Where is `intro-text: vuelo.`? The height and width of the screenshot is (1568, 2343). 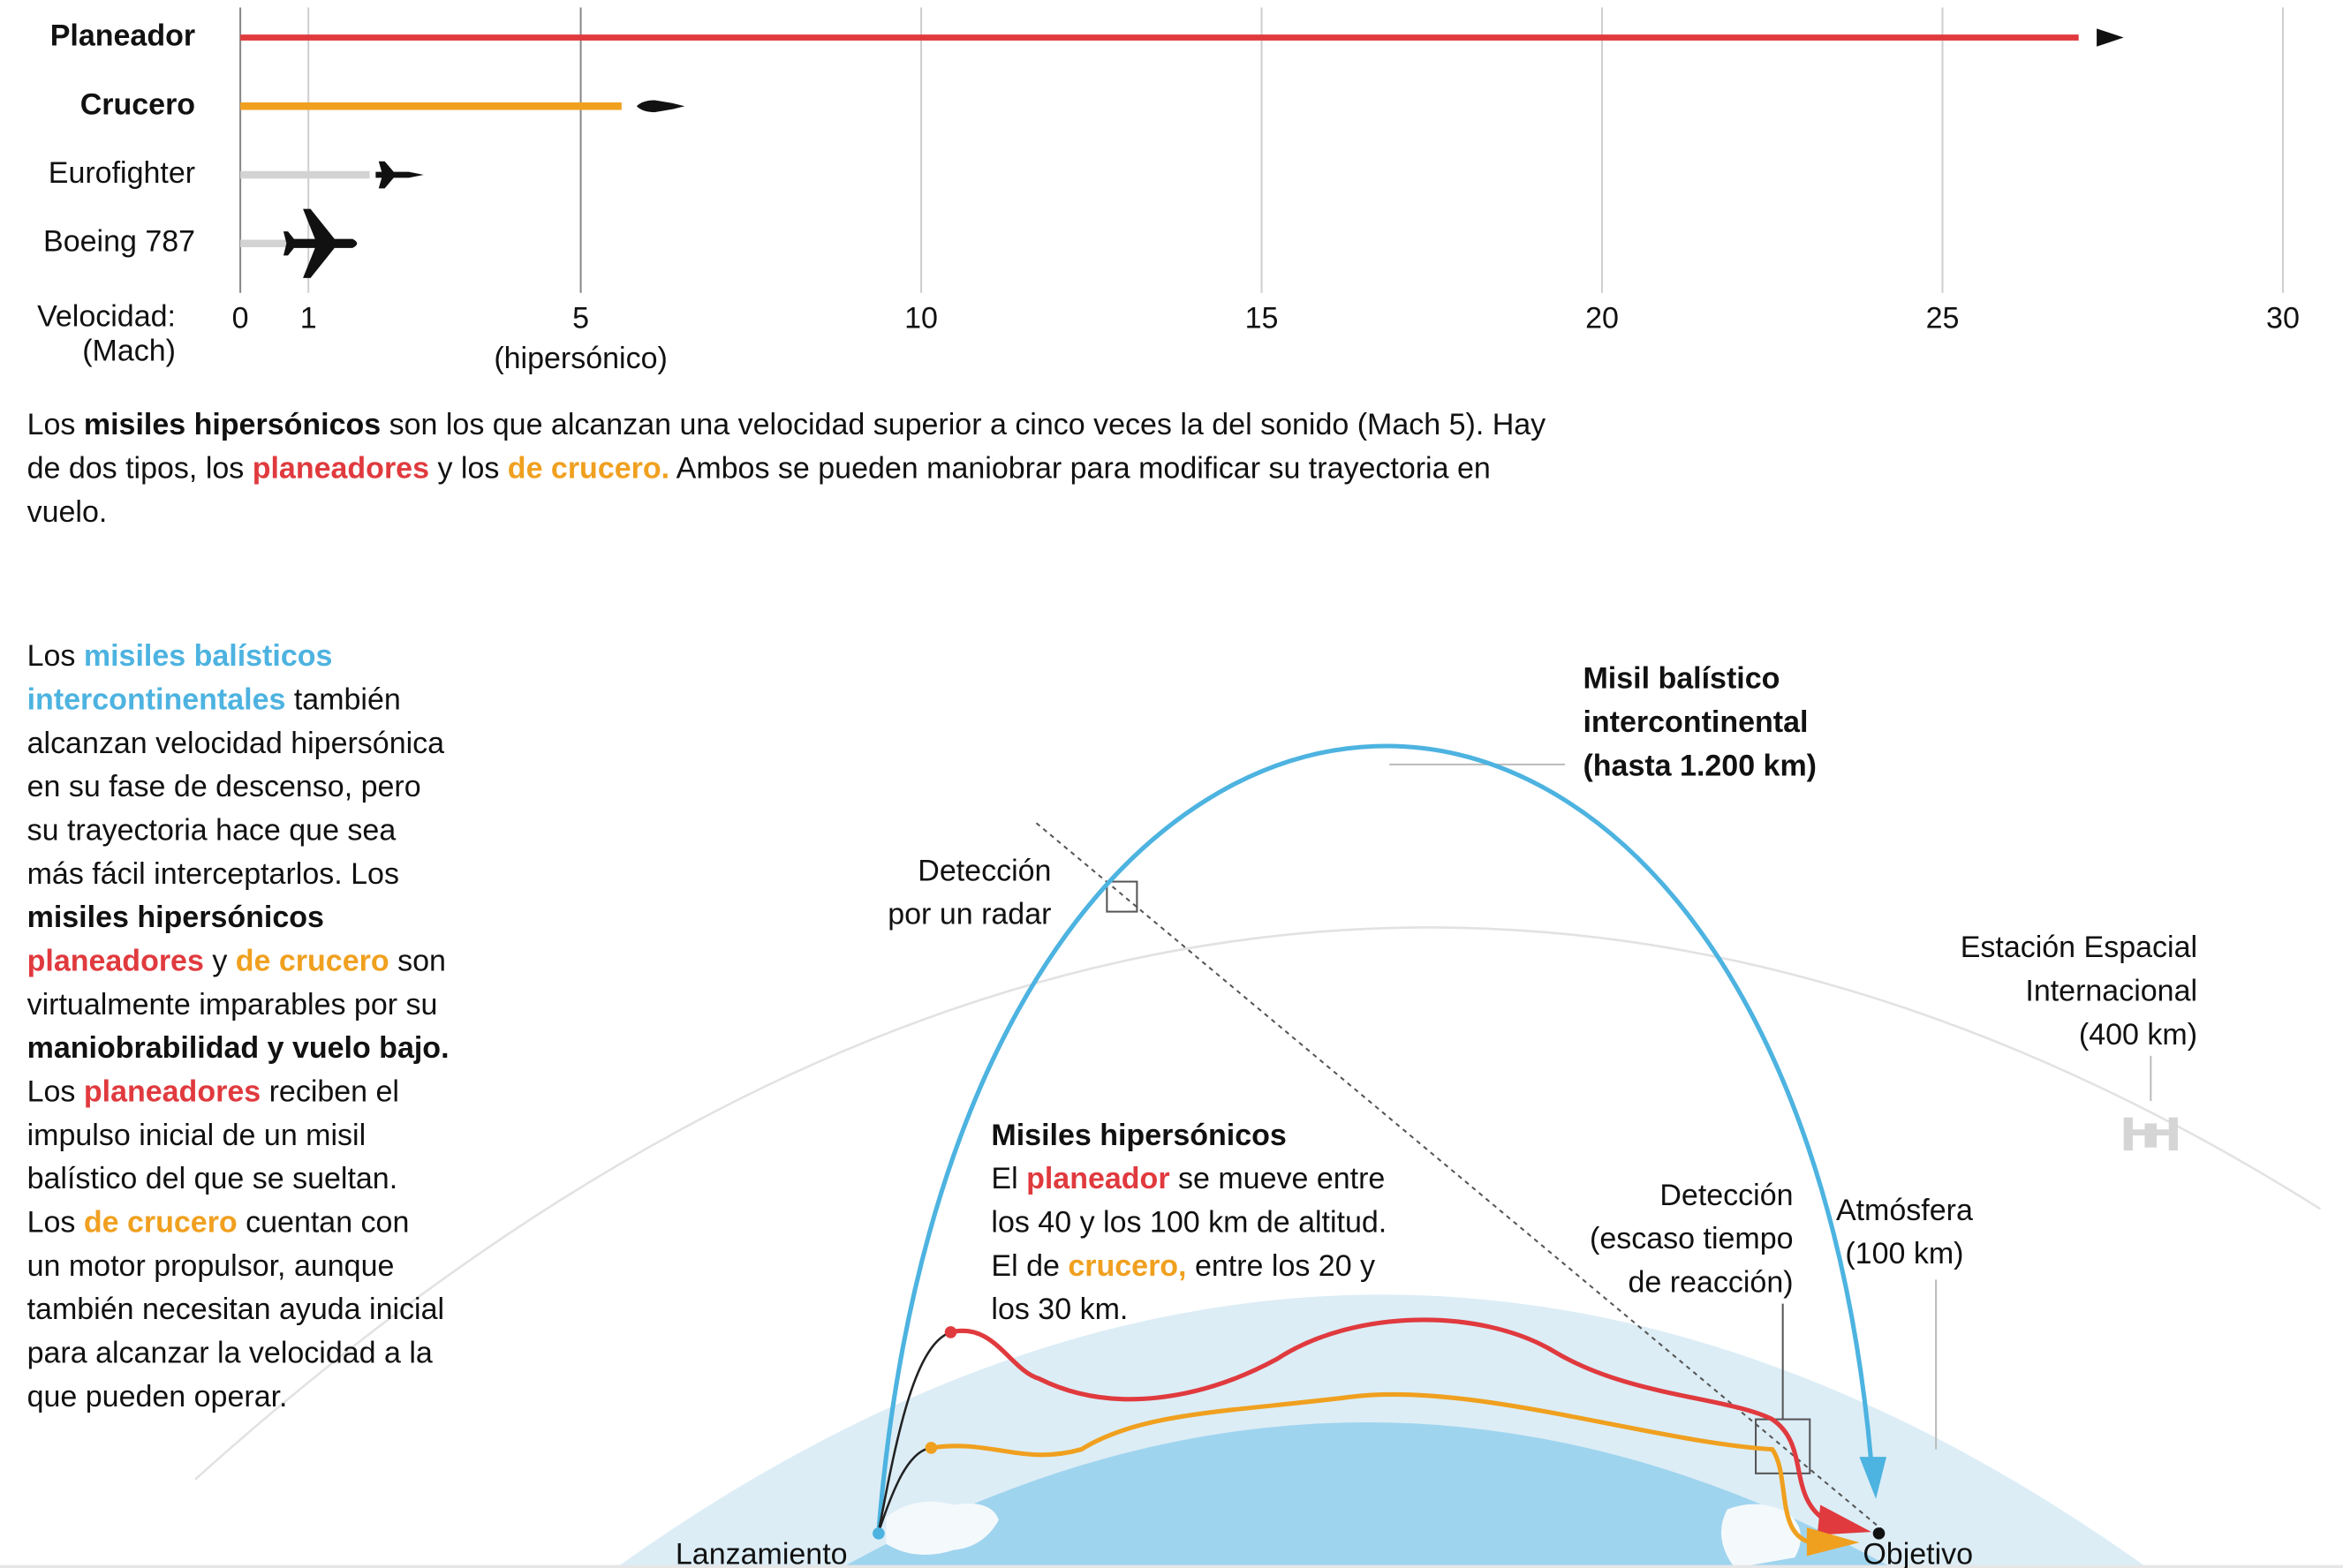 intro-text: vuelo. is located at coordinates (67, 512).